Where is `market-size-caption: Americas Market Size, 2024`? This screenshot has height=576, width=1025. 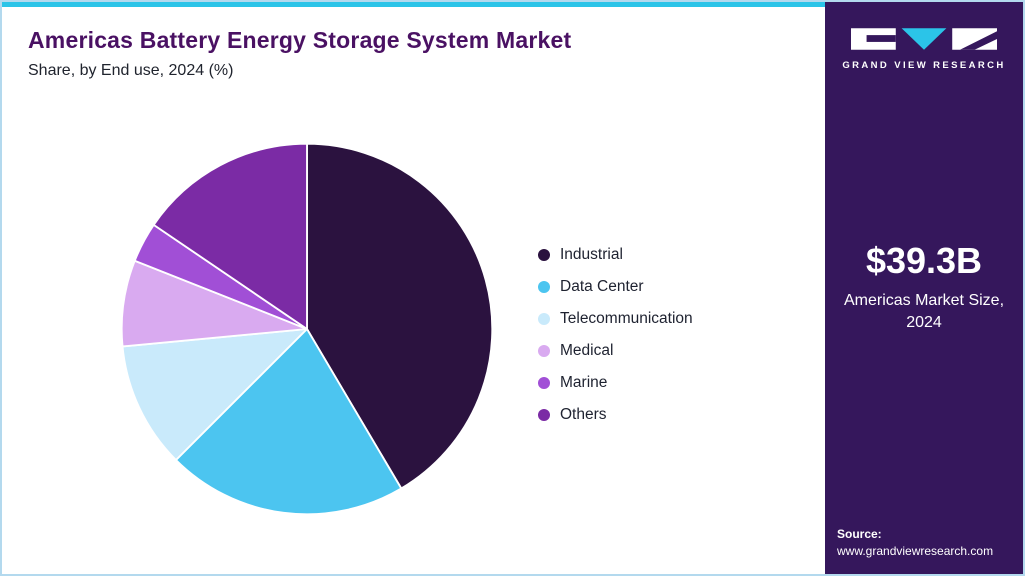
market-size-caption: Americas Market Size, 2024 is located at coordinates (924, 311).